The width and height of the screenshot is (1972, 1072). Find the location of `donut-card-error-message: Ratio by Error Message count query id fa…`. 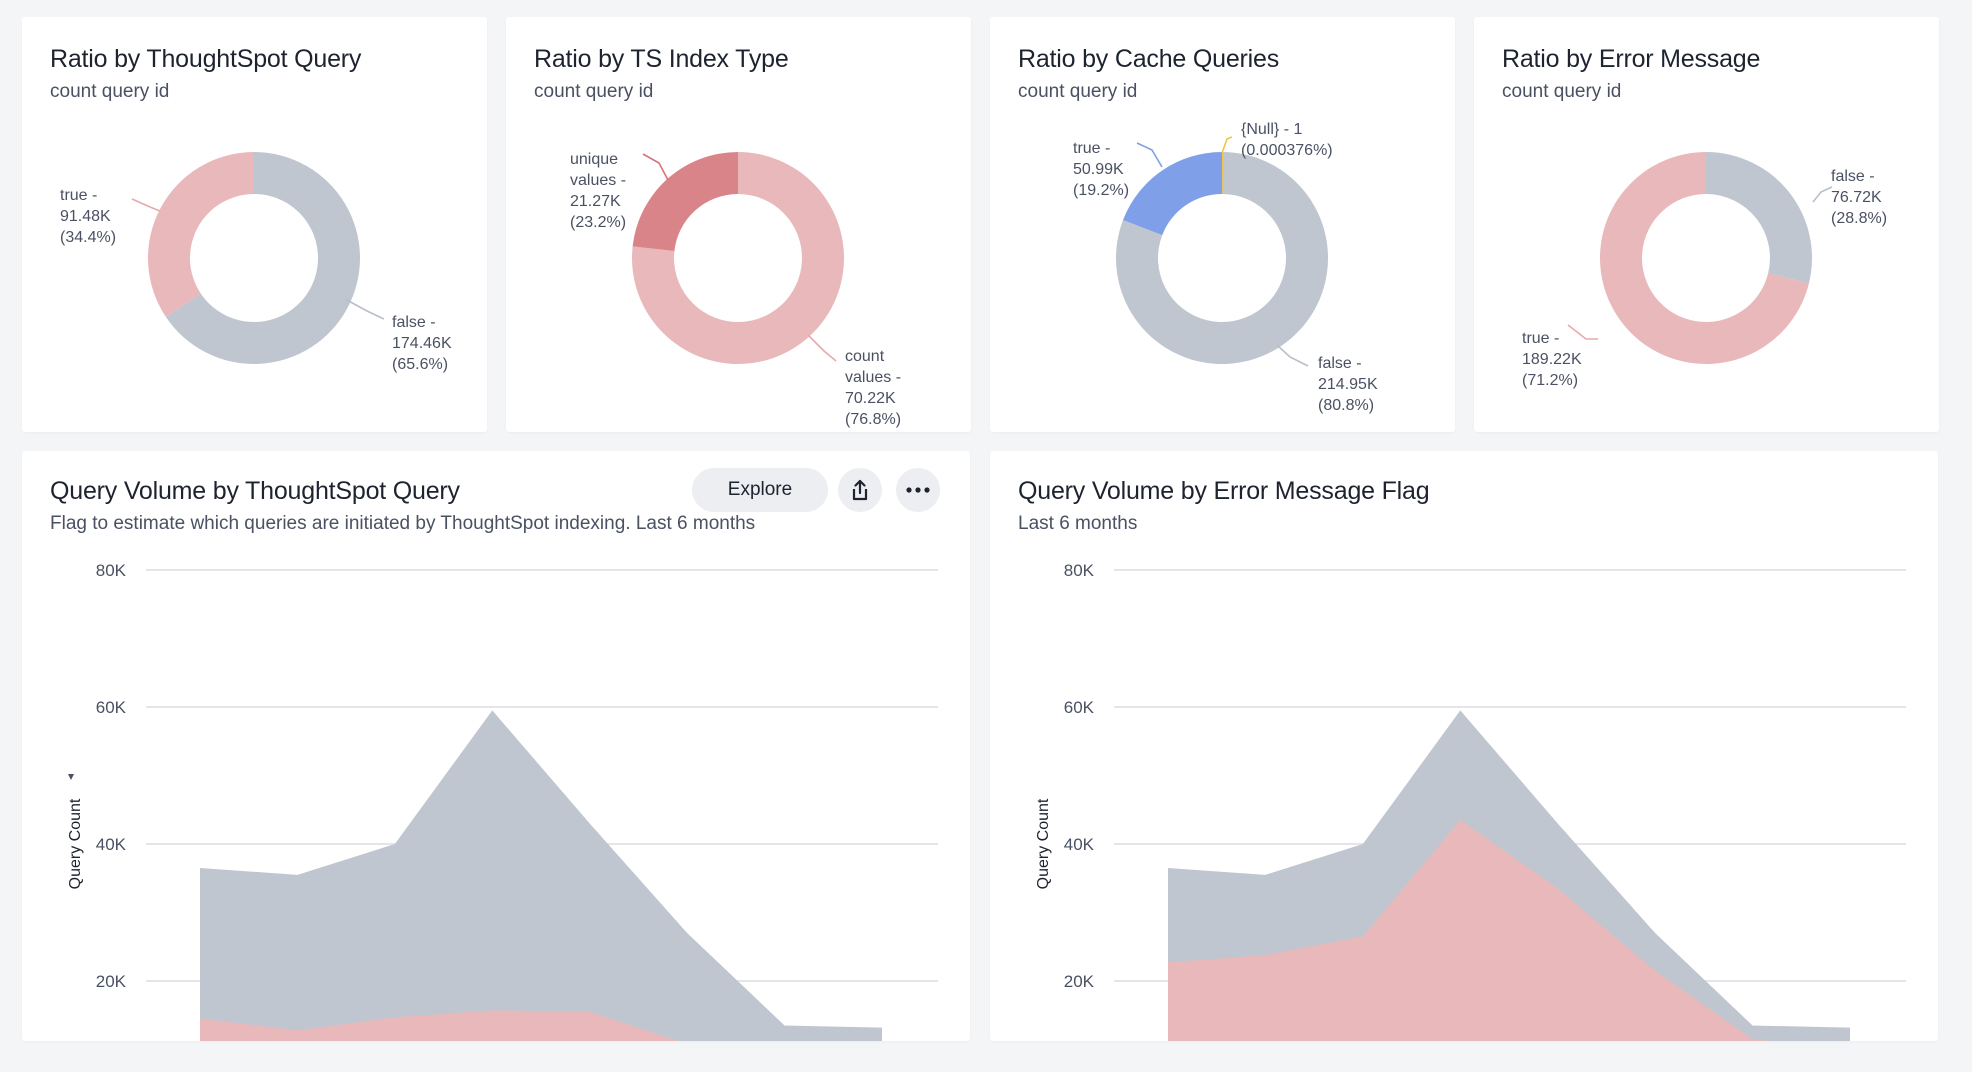

donut-card-error-message: Ratio by Error Message count query id fa… is located at coordinates (1706, 224).